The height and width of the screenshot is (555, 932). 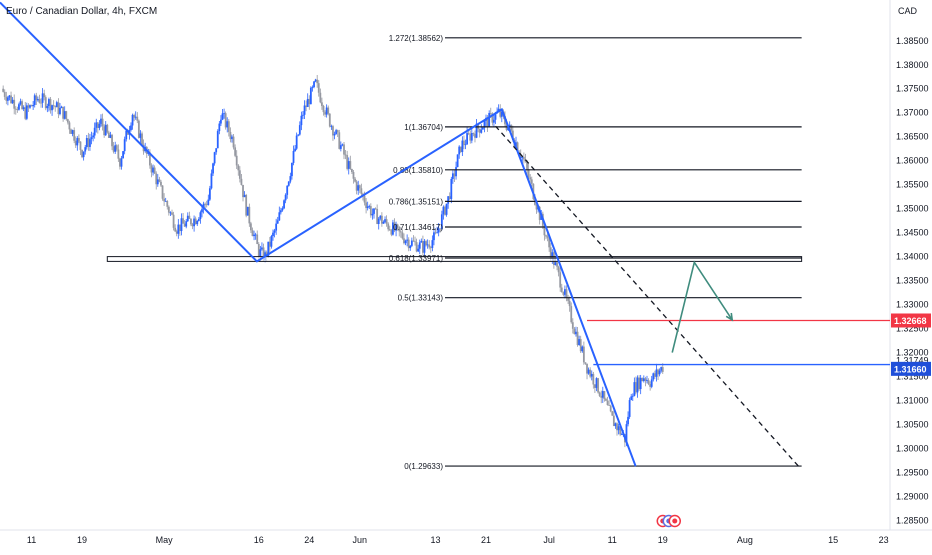 What do you see at coordinates (663, 540) in the screenshot?
I see `x-tick-label: 19` at bounding box center [663, 540].